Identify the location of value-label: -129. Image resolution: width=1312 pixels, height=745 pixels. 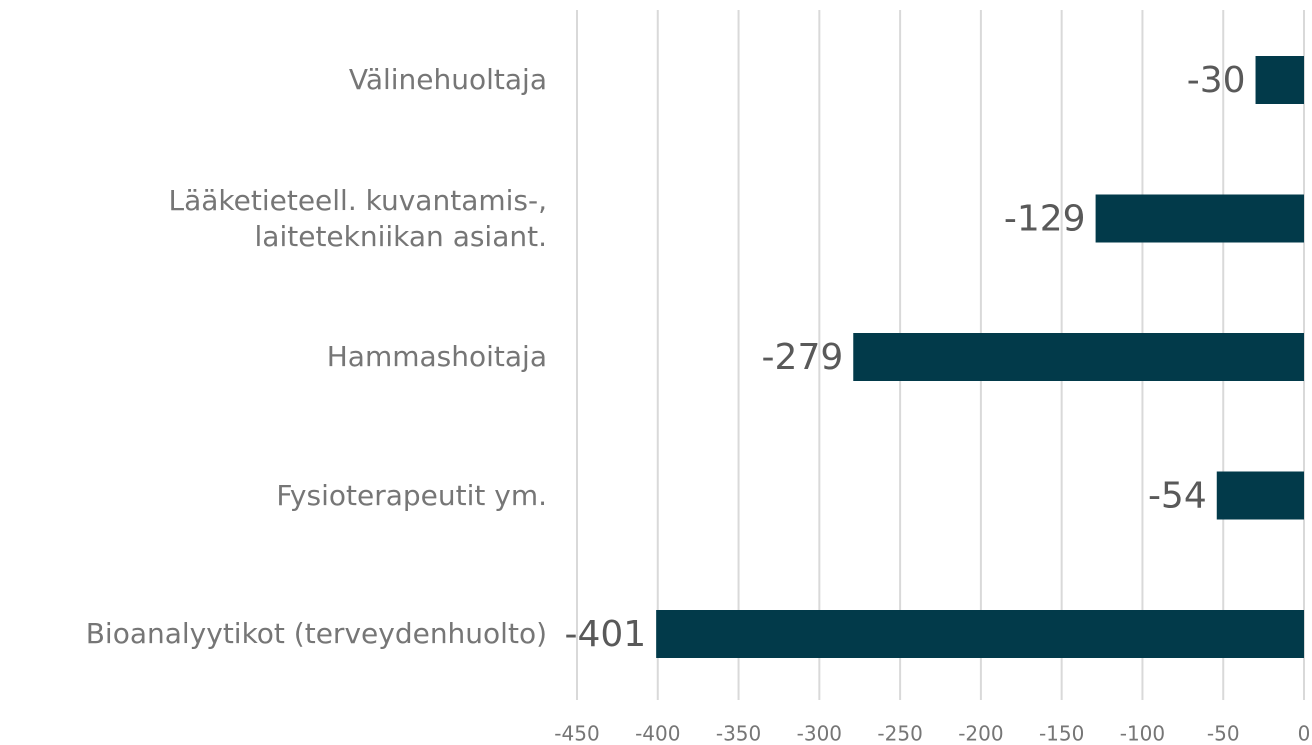
(1045, 219).